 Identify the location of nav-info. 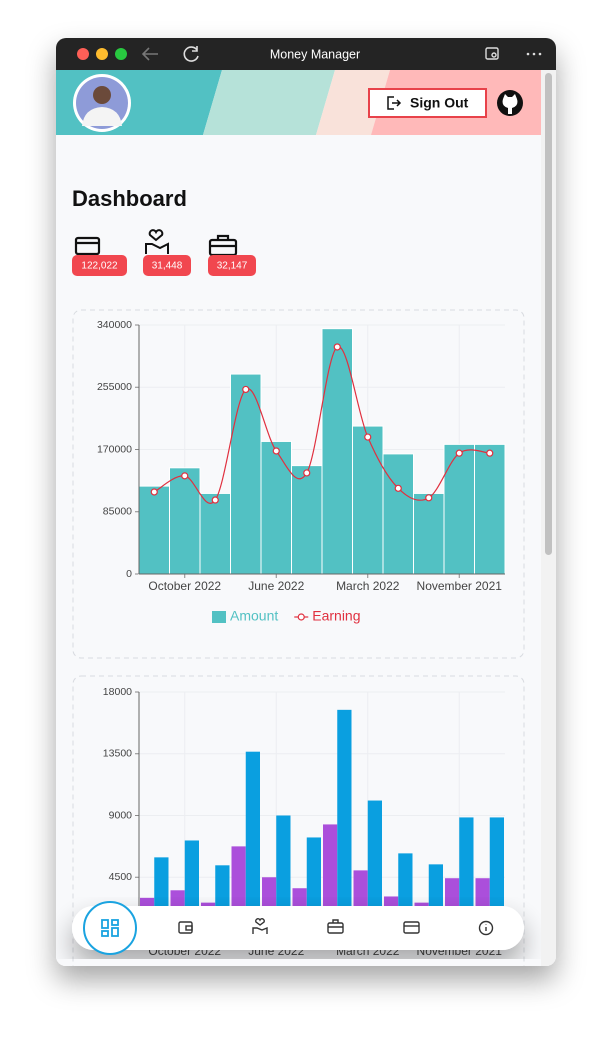
(486, 928).